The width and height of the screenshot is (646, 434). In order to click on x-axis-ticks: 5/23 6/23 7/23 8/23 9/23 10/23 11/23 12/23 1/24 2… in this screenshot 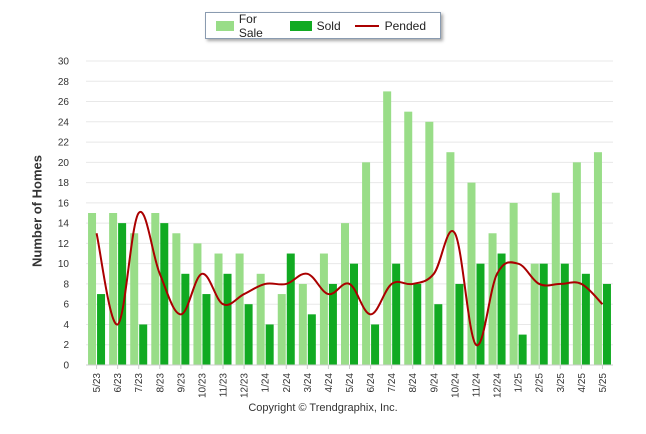, I will do `click(350, 381)`.